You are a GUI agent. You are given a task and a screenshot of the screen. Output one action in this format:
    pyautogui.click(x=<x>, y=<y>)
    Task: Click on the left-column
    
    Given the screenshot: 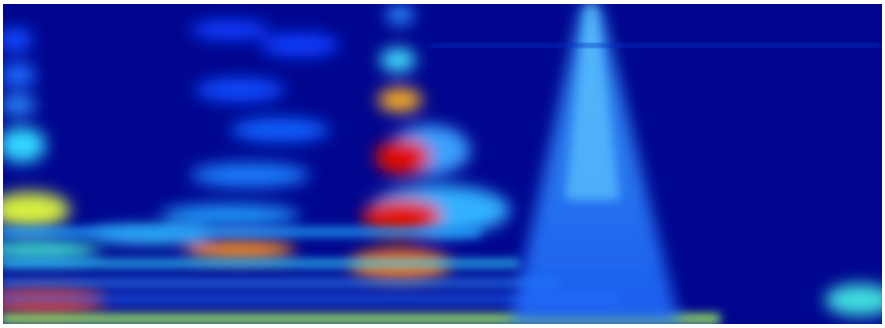 What is the action you would take?
    pyautogui.click(x=54, y=170)
    